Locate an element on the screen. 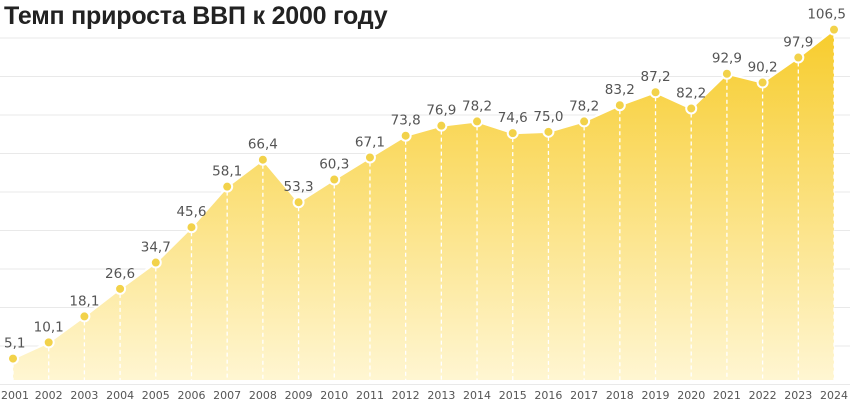 The width and height of the screenshot is (850, 404). data-point-2005 is located at coordinates (155, 262).